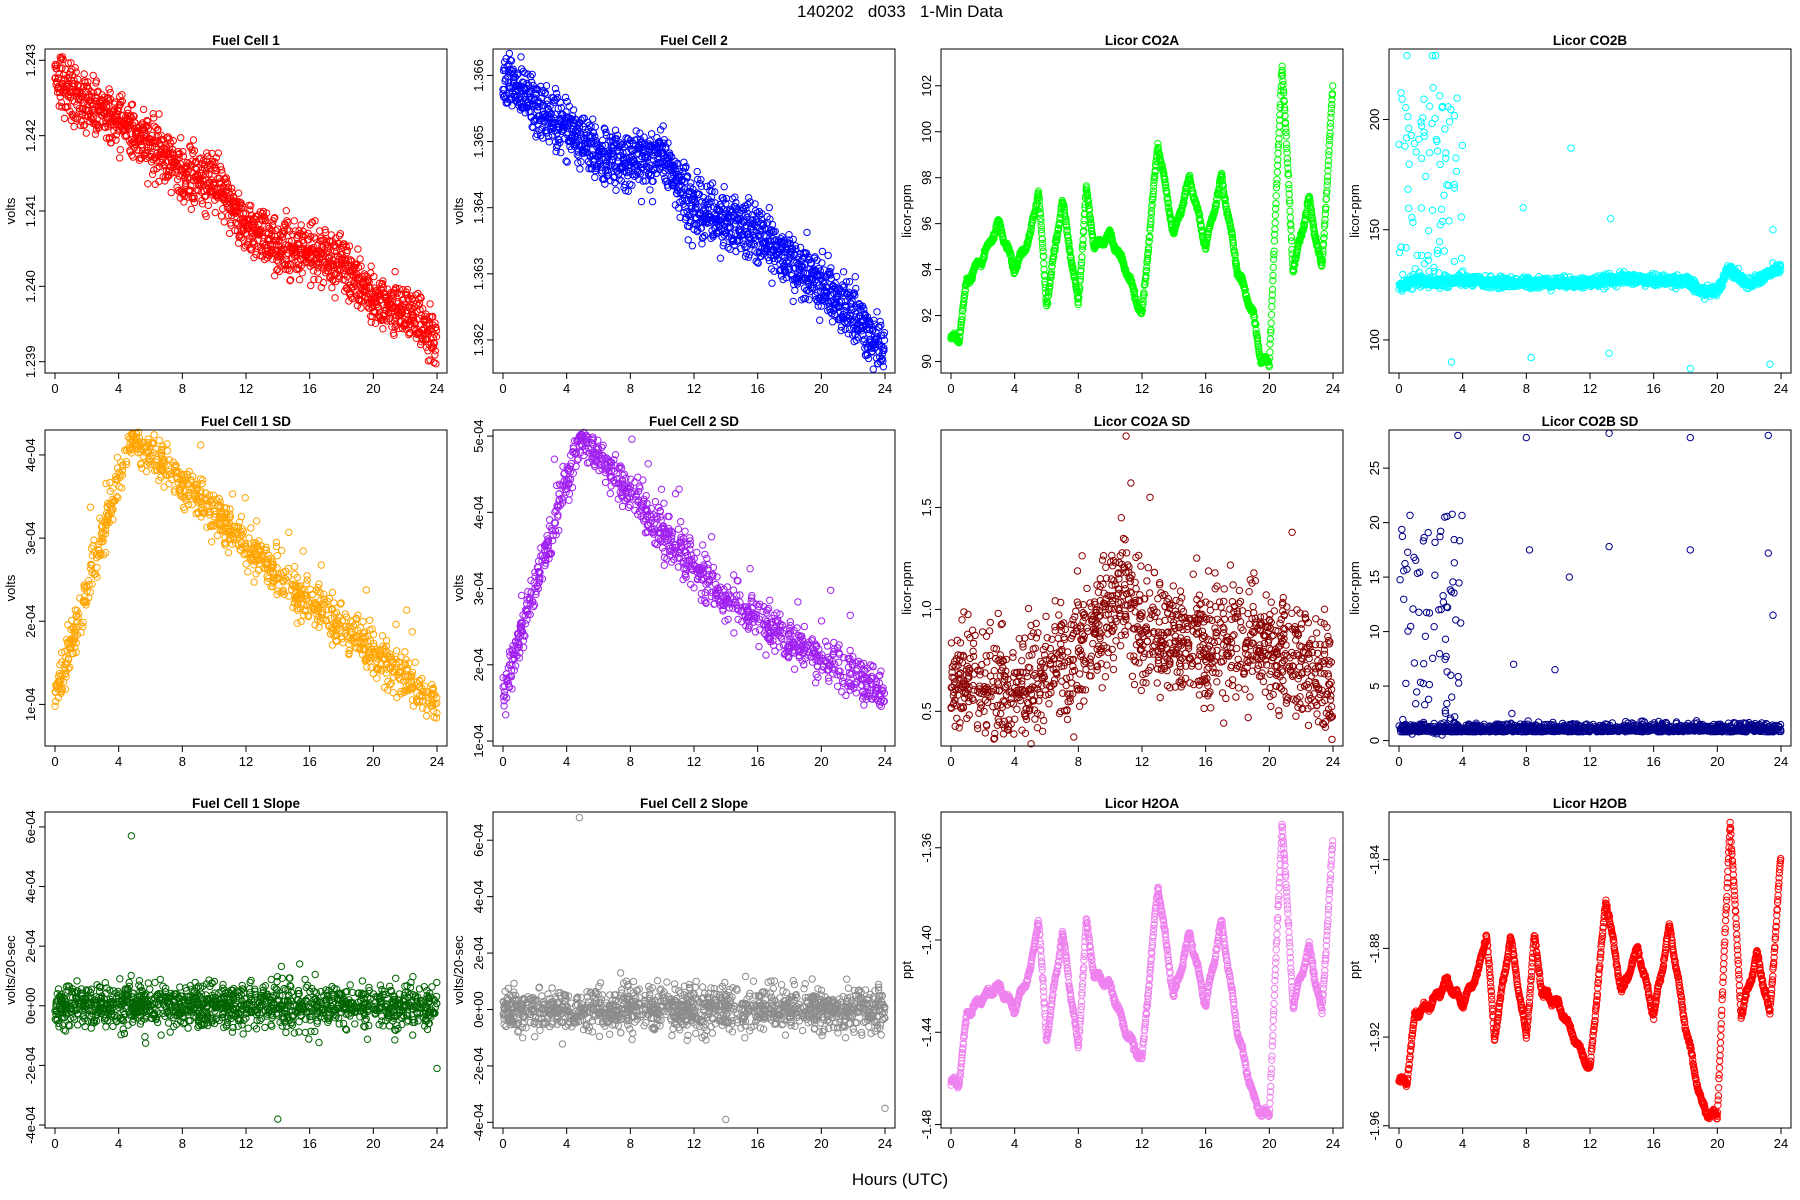 This screenshot has width=1800, height=1200. What do you see at coordinates (478, 340) in the screenshot?
I see `y-tick-label: 1.362` at bounding box center [478, 340].